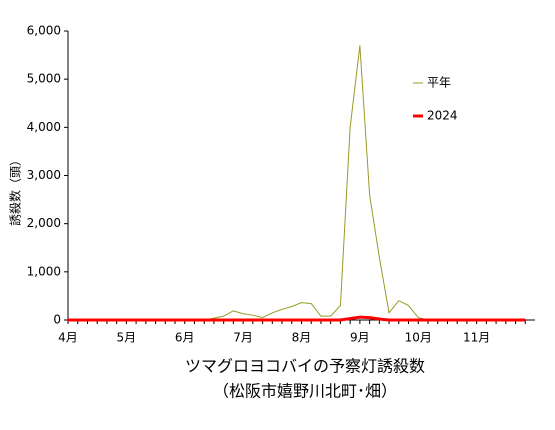 This screenshot has height=430, width=555. Describe the element at coordinates (15, 190) in the screenshot. I see `y-axis-label: 誘殺数（頭）` at that location.